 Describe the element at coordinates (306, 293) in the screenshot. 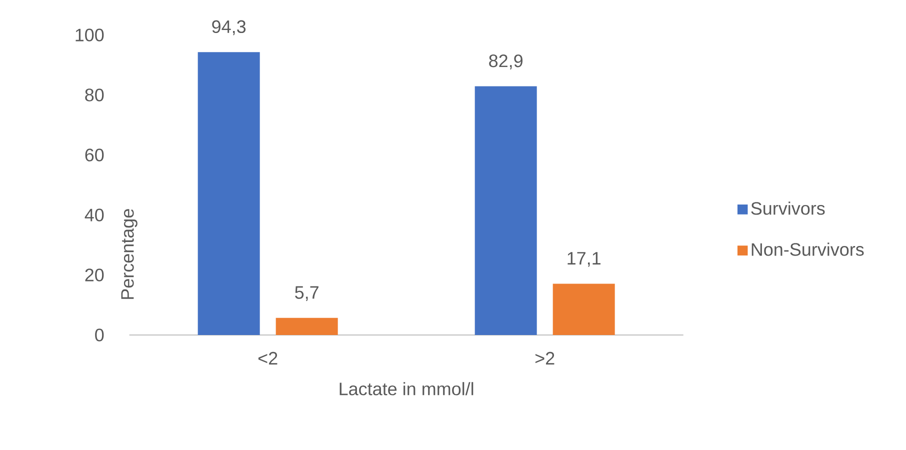

I see `data-label: 5,7` at that location.